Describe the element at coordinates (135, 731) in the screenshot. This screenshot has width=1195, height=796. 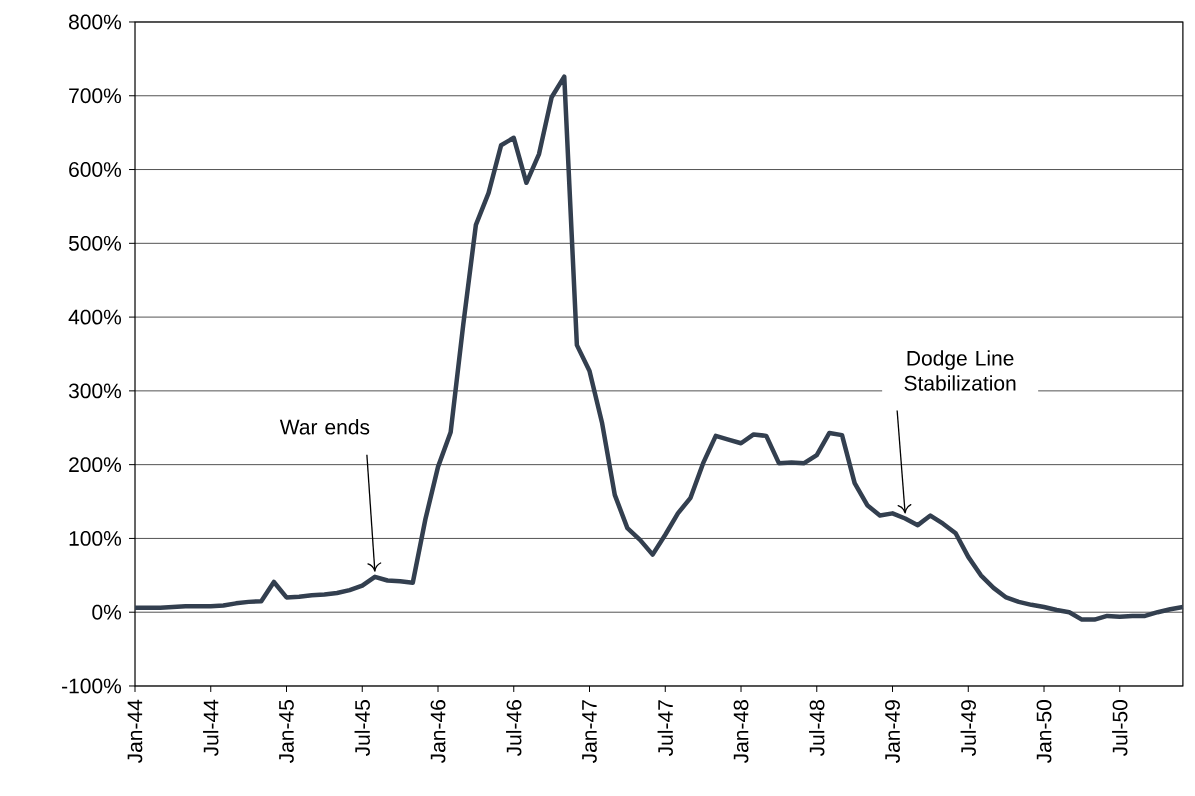
I see `x-tick-label: Jan-44` at that location.